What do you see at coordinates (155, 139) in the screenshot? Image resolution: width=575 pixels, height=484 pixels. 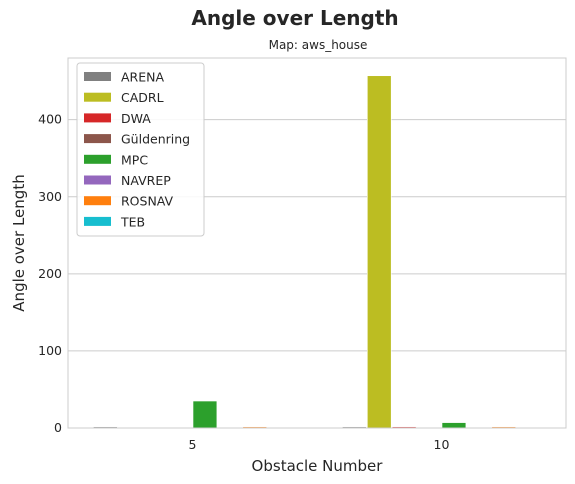 I see `legend-label: Güldenring` at bounding box center [155, 139].